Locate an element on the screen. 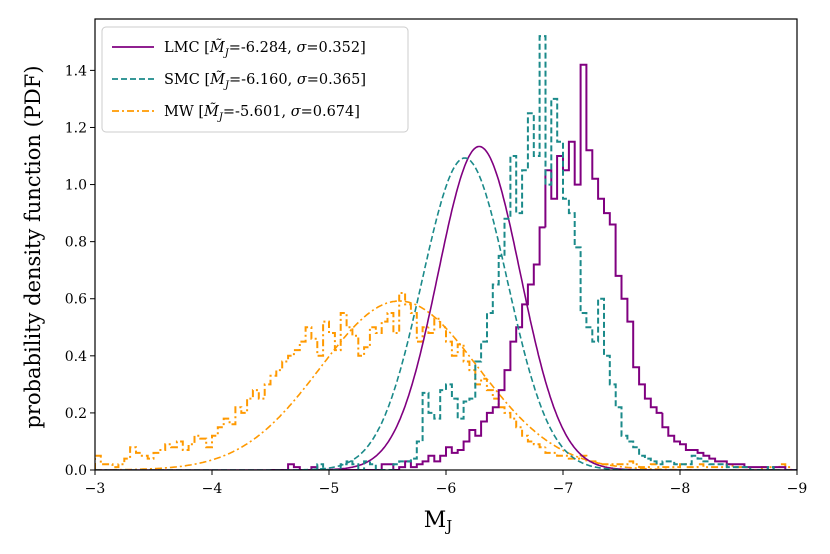 This screenshot has height=554, width=830. x-tick-label: −6 is located at coordinates (446, 489).